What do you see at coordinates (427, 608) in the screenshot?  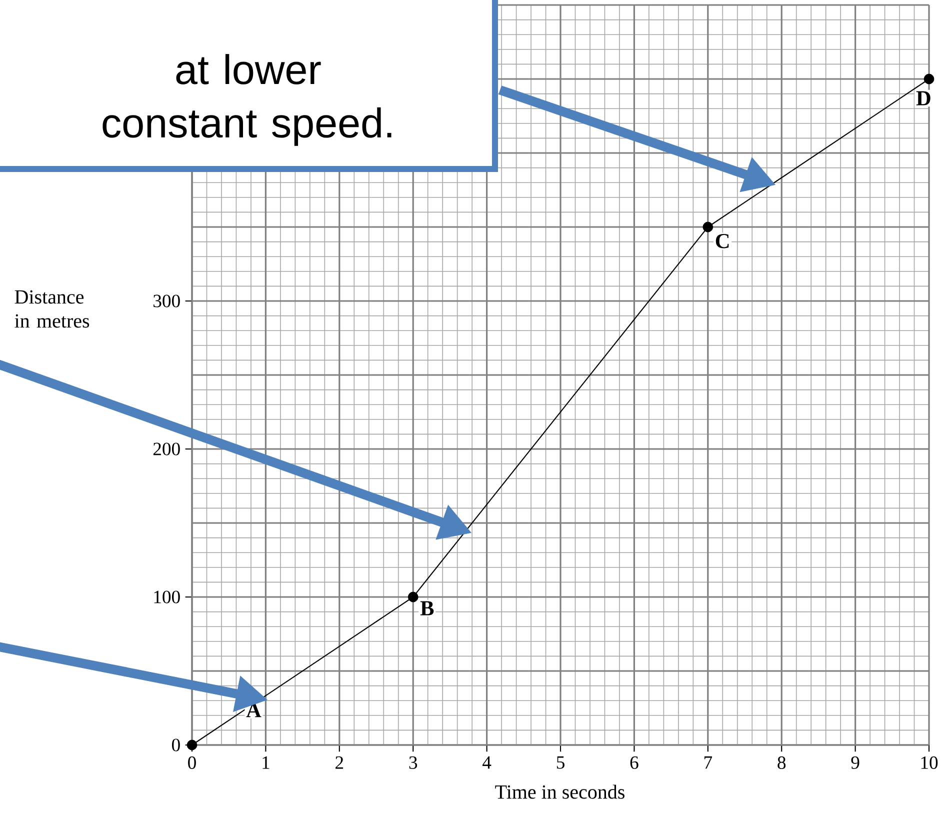 I see `annotation: B` at bounding box center [427, 608].